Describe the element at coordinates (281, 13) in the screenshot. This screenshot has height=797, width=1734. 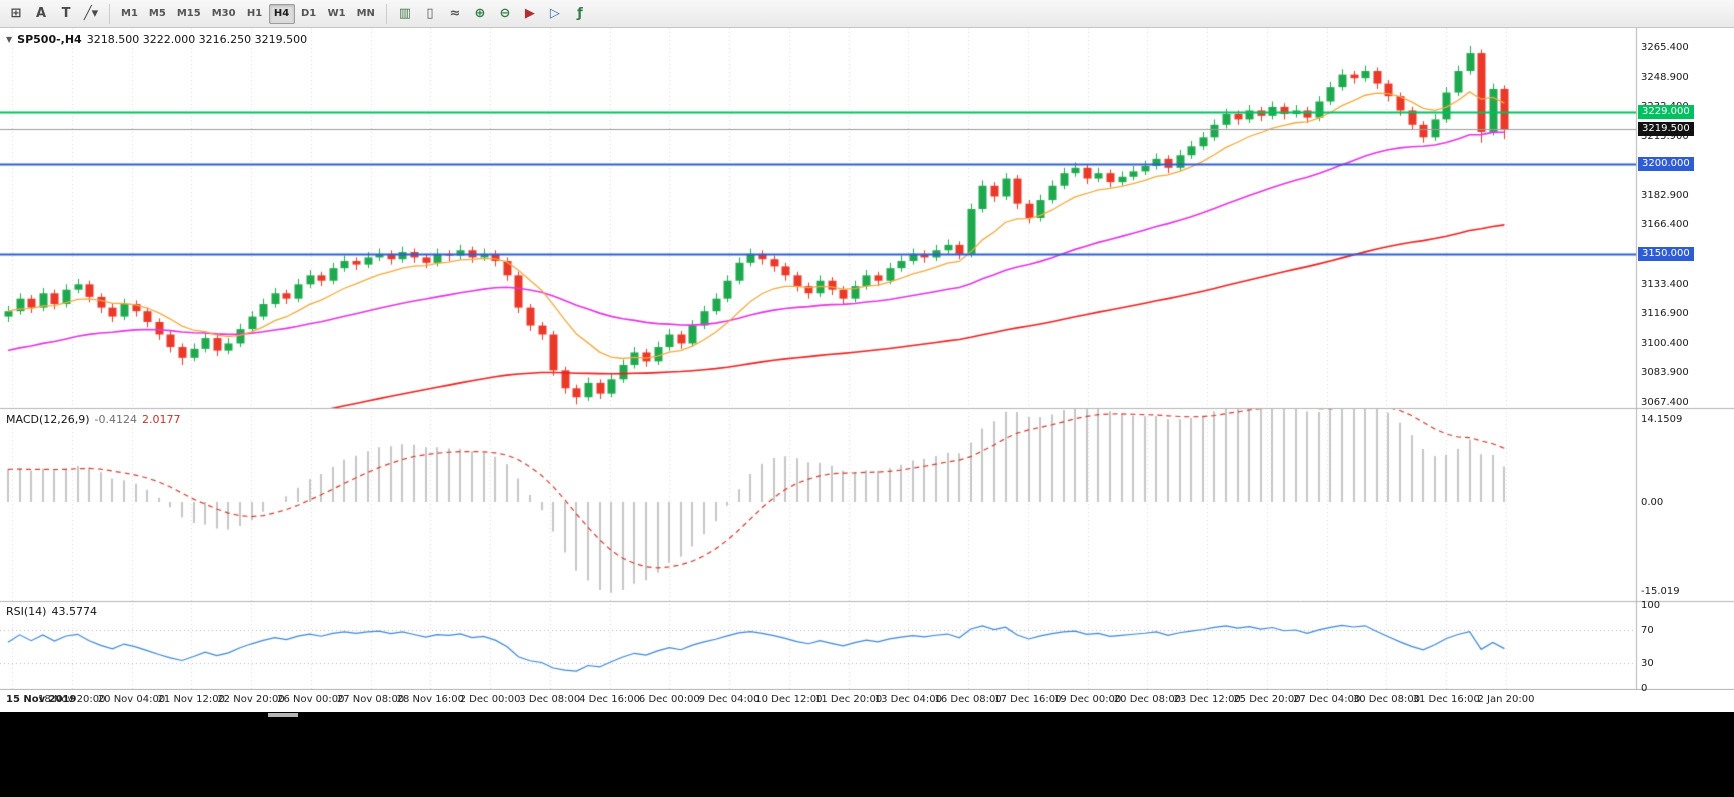
I see `timeframe-button-h4: H4` at that location.